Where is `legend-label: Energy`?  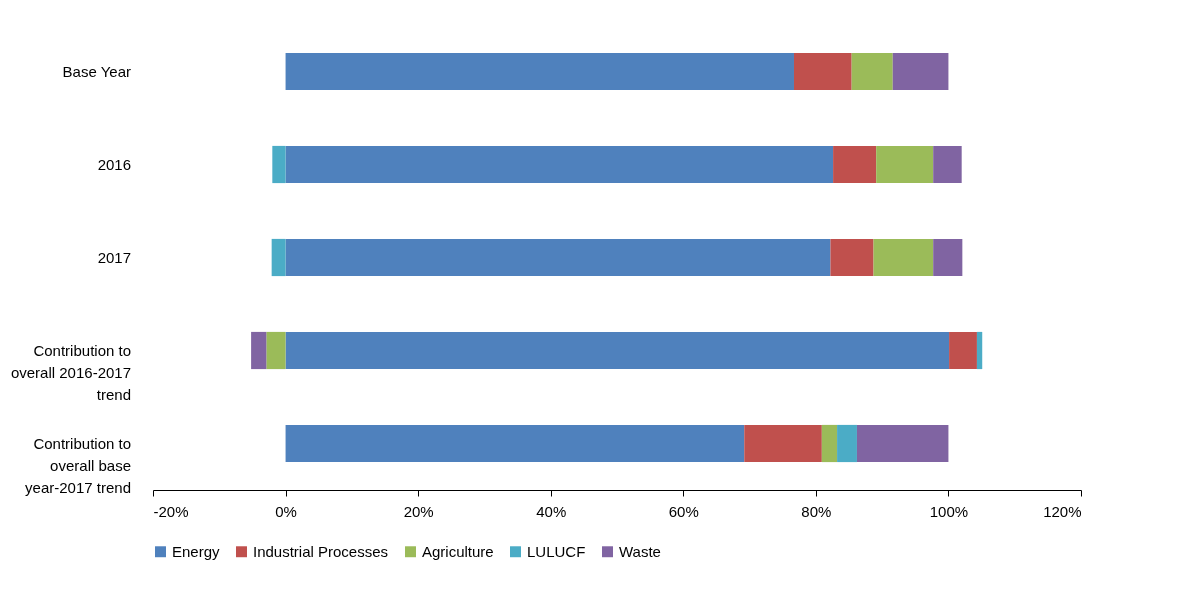 legend-label: Energy is located at coordinates (196, 551).